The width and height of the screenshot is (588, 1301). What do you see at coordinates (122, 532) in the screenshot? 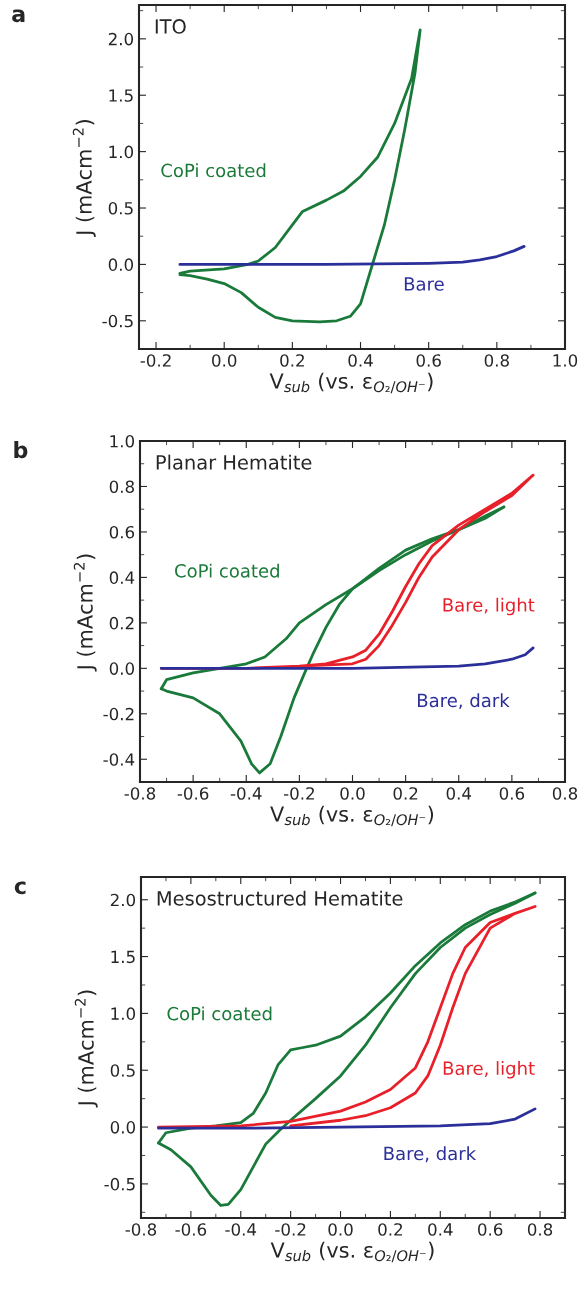
I see `y-tick-label: 0.6` at bounding box center [122, 532].